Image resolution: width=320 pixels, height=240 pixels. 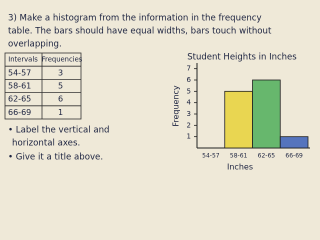 I want to click on table-header: Frequencies, so click(x=62, y=60).